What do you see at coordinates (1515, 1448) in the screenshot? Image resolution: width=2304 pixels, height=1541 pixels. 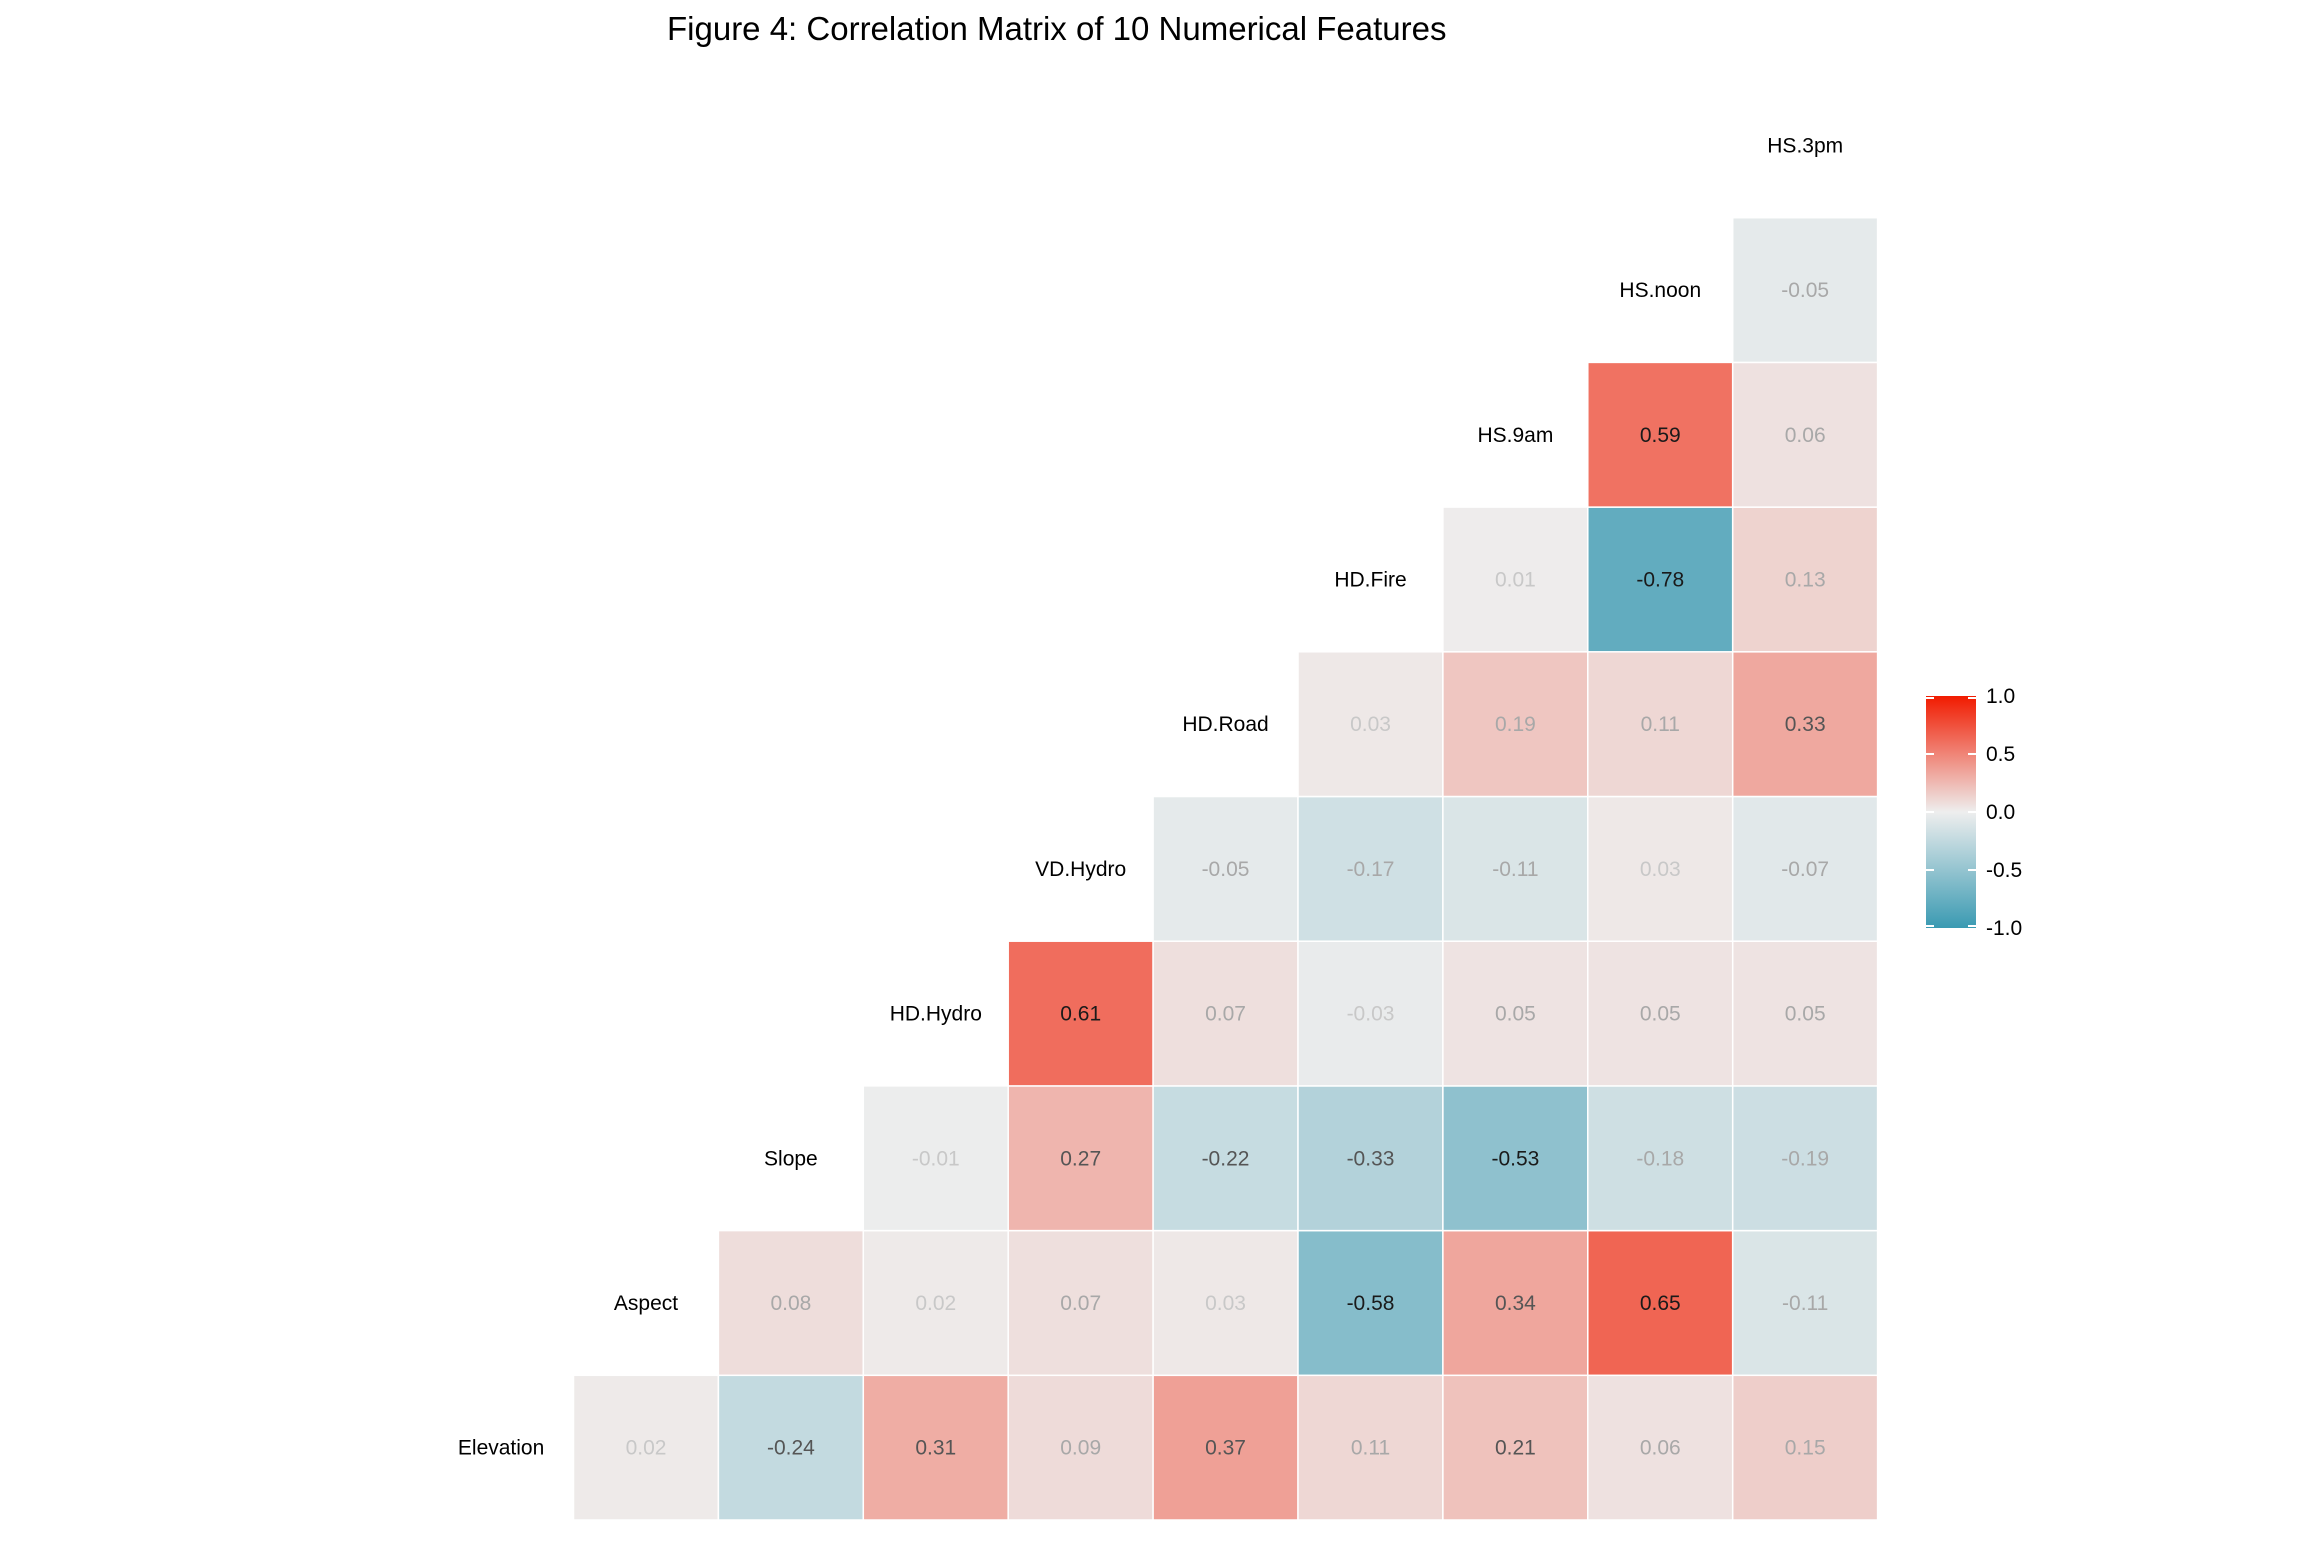 I see `cell-value-label: 0.21` at bounding box center [1515, 1448].